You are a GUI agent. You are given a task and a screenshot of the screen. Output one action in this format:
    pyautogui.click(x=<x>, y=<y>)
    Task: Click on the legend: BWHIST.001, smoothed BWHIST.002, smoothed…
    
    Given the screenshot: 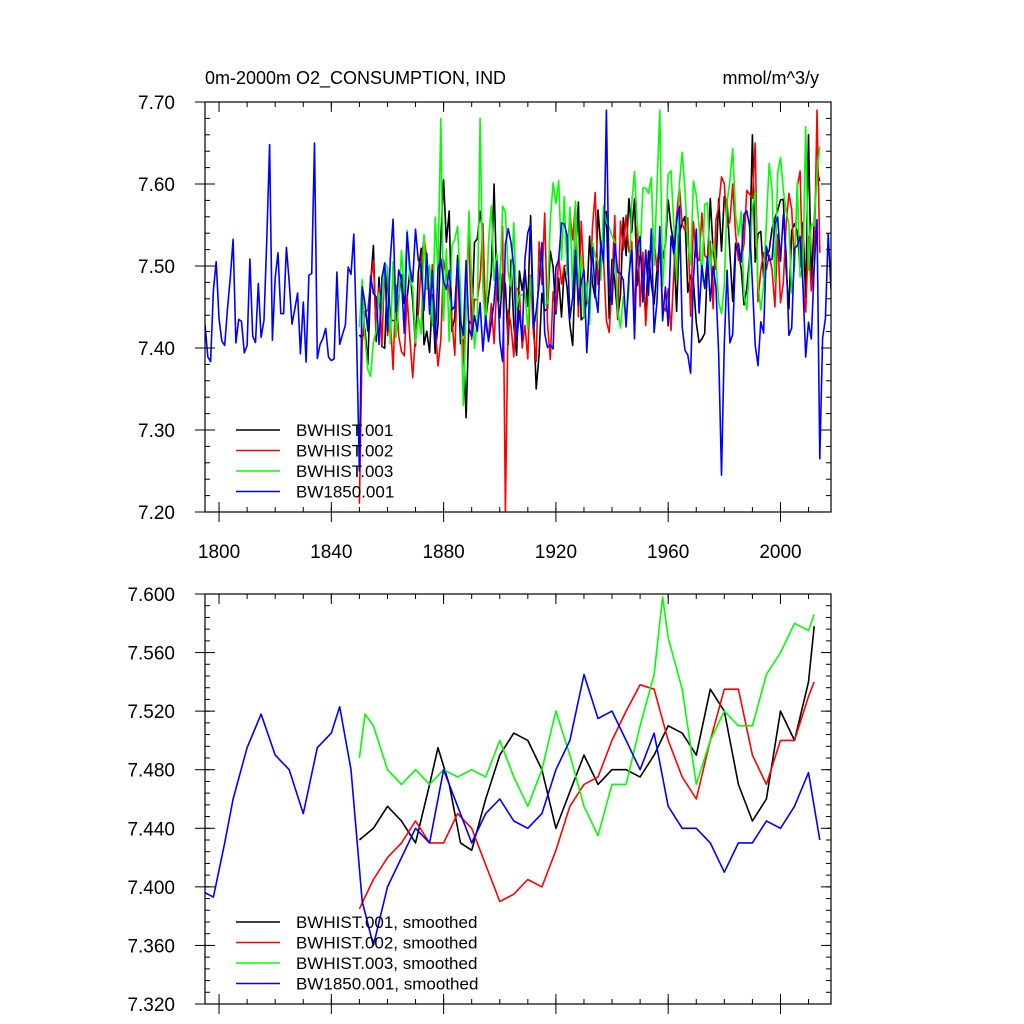 What is the action you would take?
    pyautogui.click(x=357, y=953)
    